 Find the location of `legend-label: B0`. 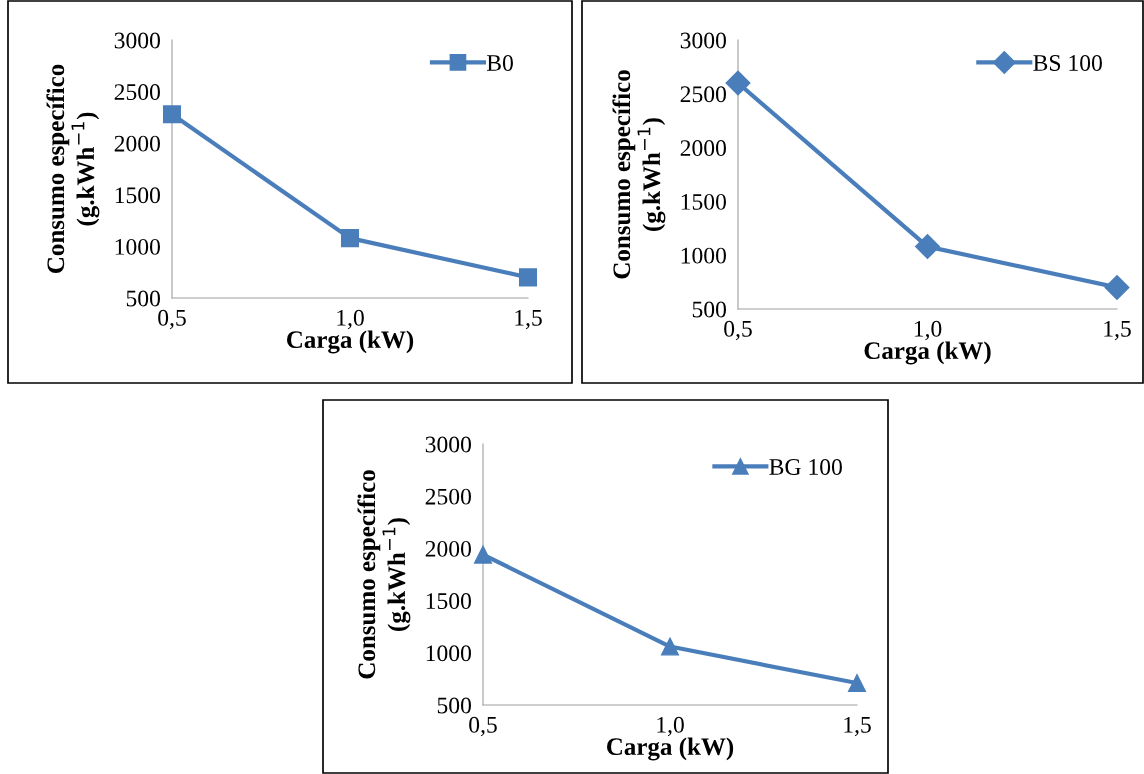

legend-label: B0 is located at coordinates (499, 62).